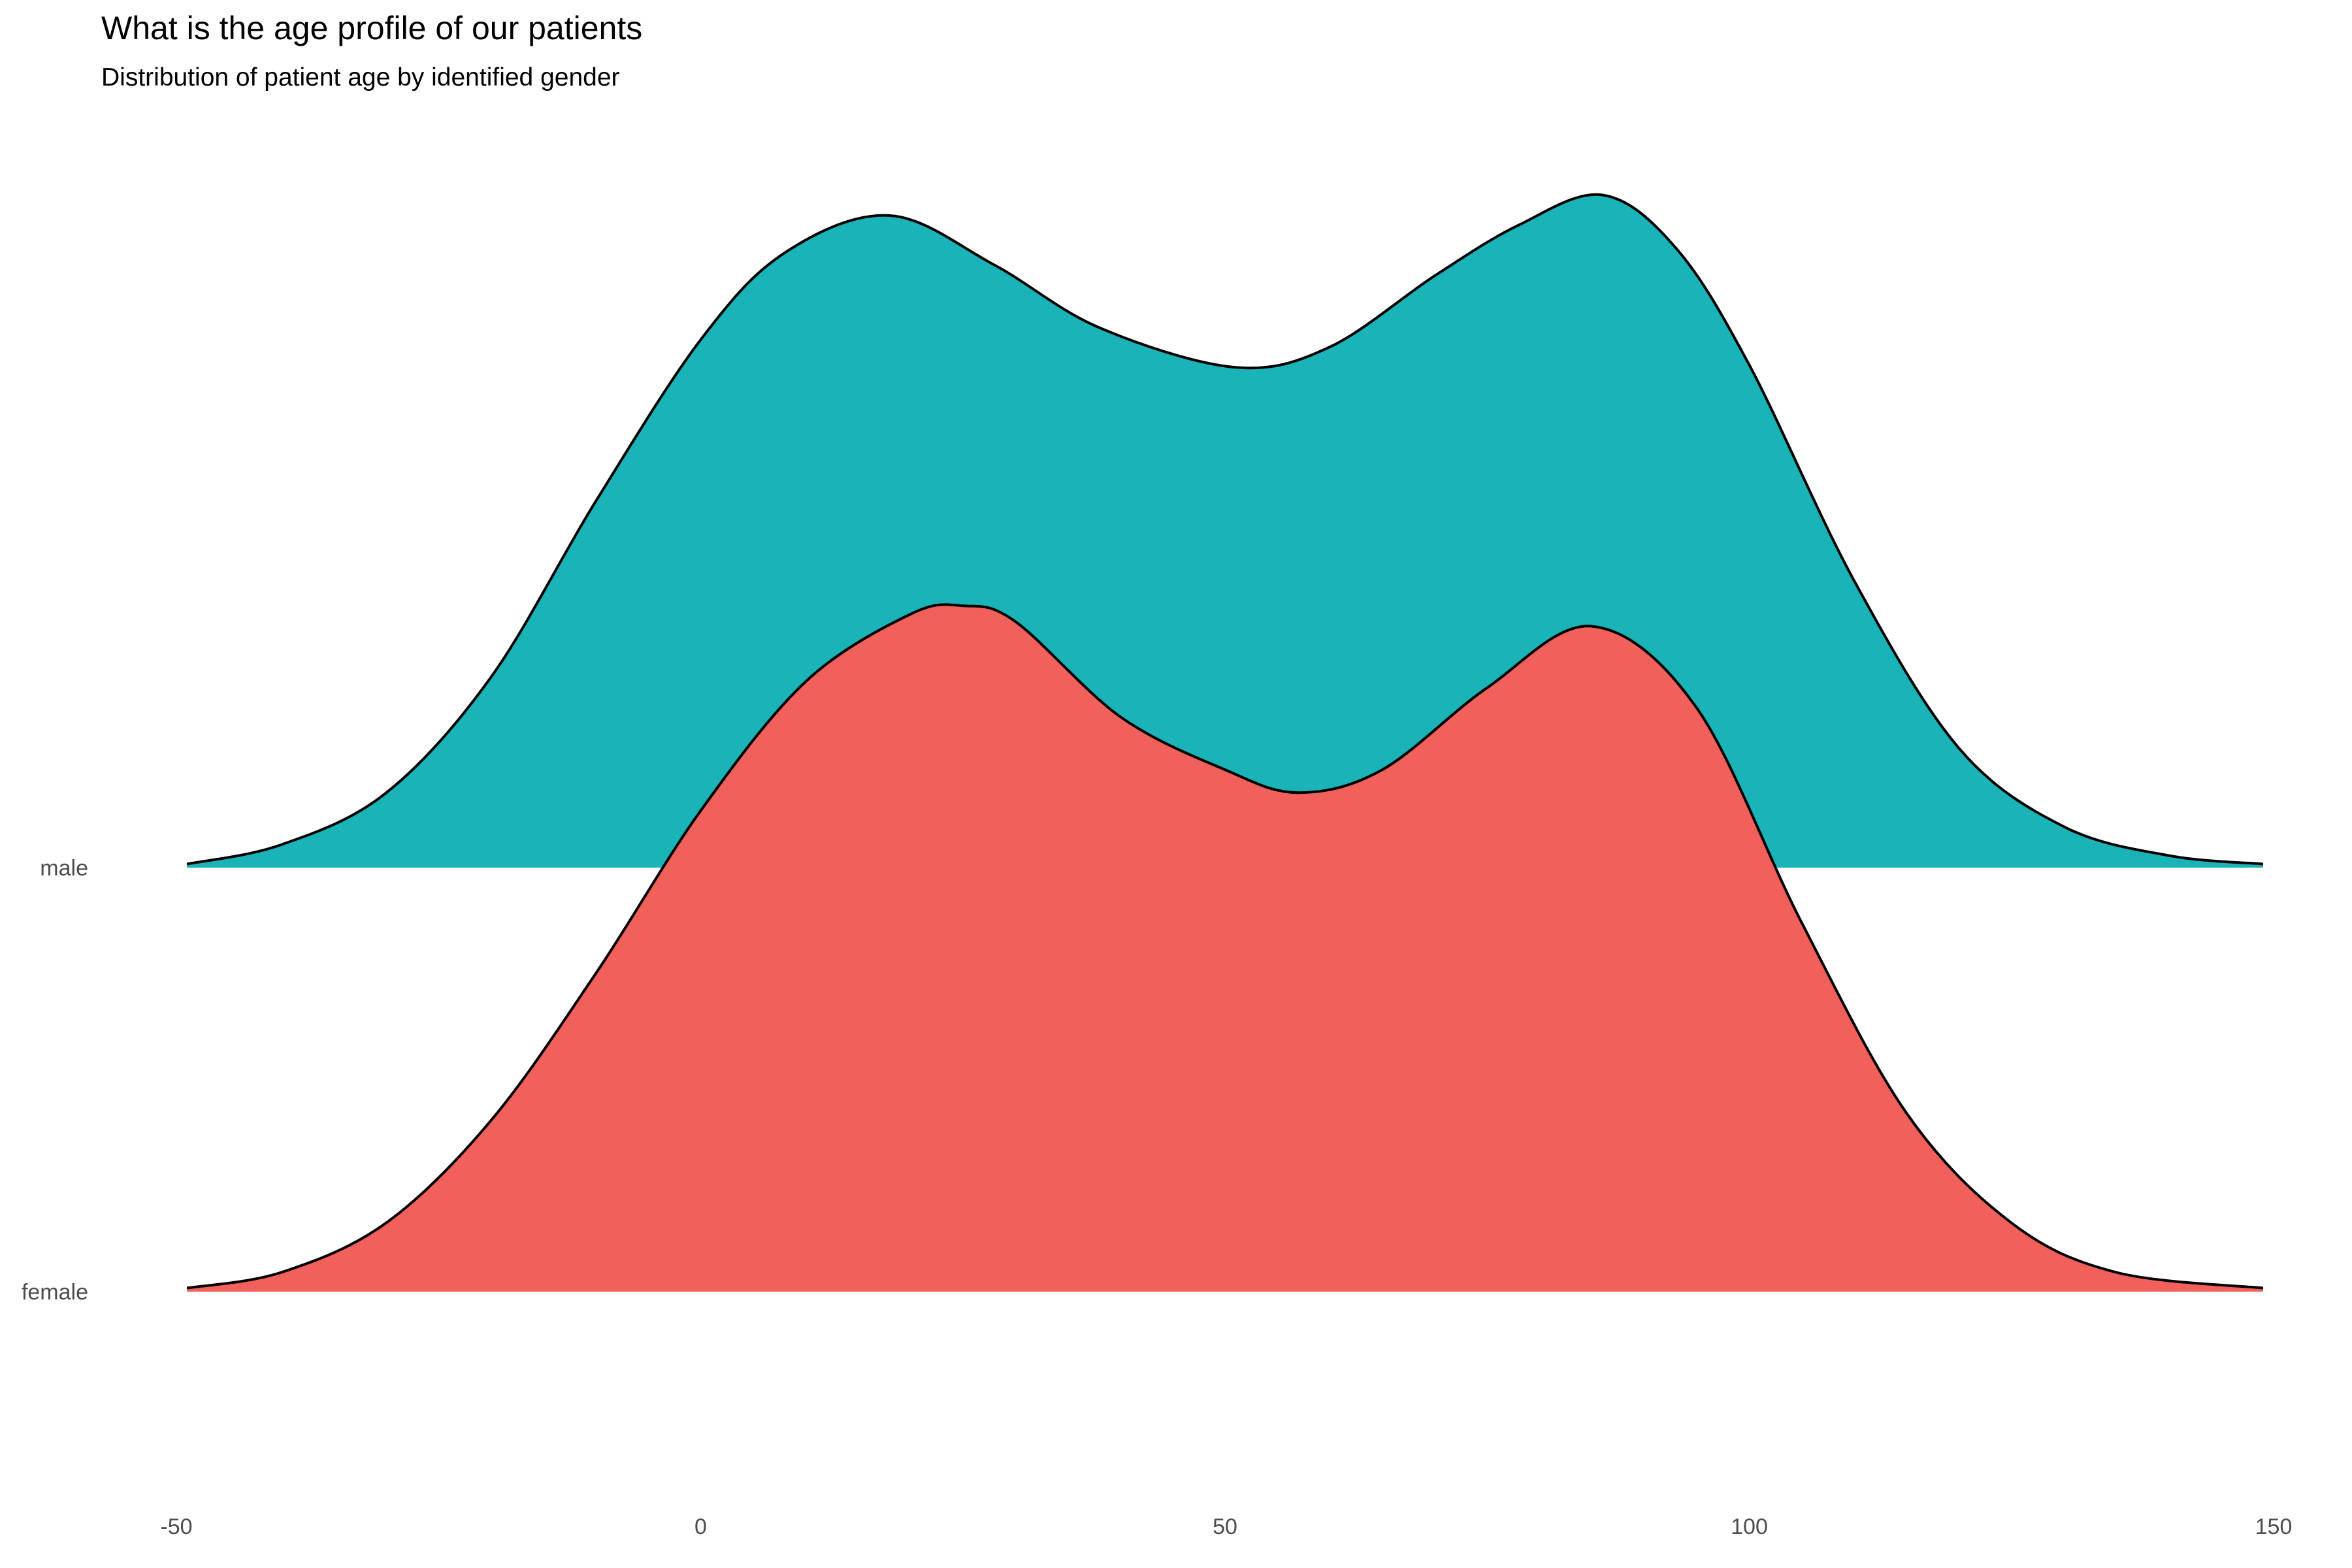 The height and width of the screenshot is (1568, 2352). I want to click on y-tick-label-female: female, so click(55, 1292).